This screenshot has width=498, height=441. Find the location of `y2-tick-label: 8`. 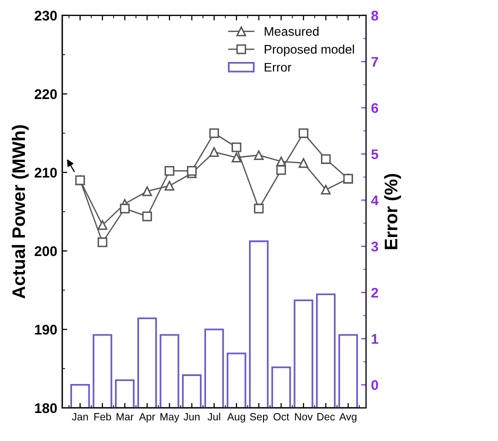

y2-tick-label: 8 is located at coordinates (374, 15).